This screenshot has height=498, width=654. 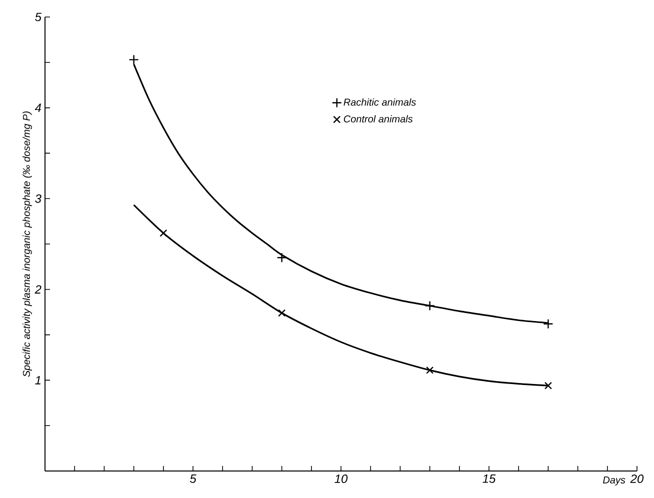 I want to click on y-tick-label: 1, so click(x=37, y=380).